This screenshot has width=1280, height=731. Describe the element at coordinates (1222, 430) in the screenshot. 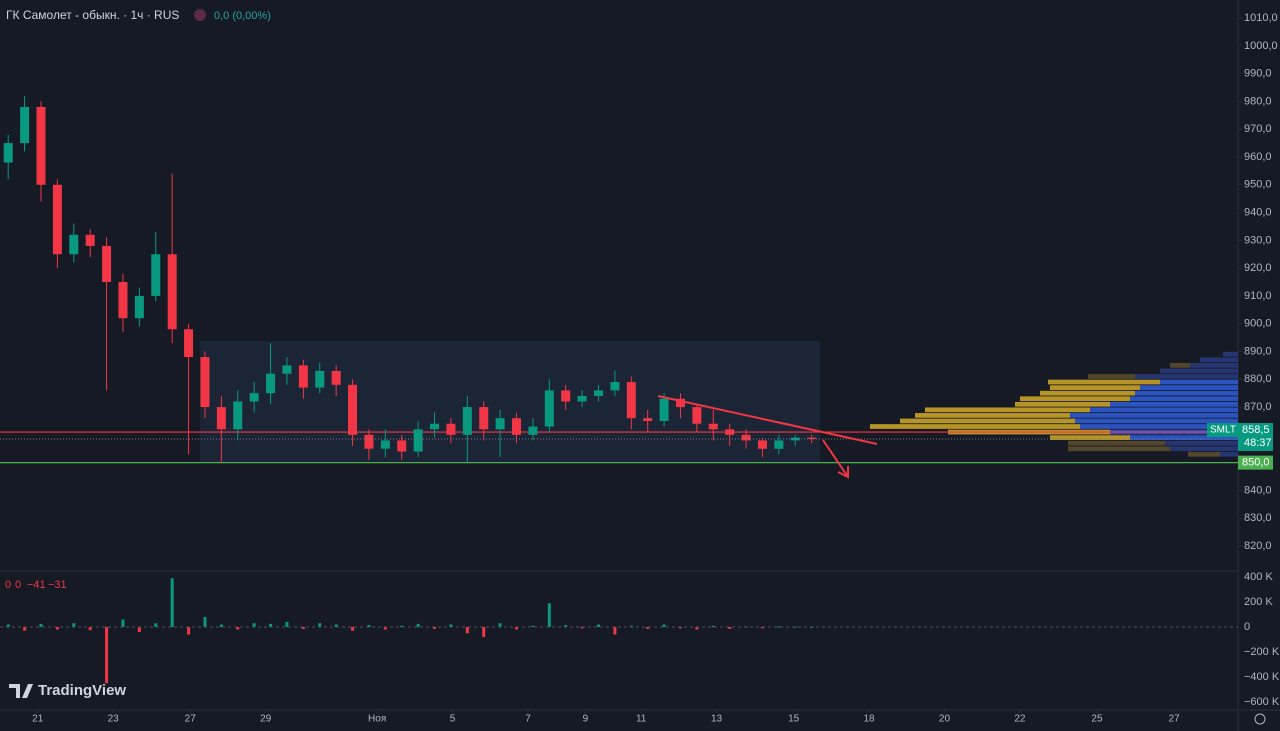

I see `symbol-tag` at that location.